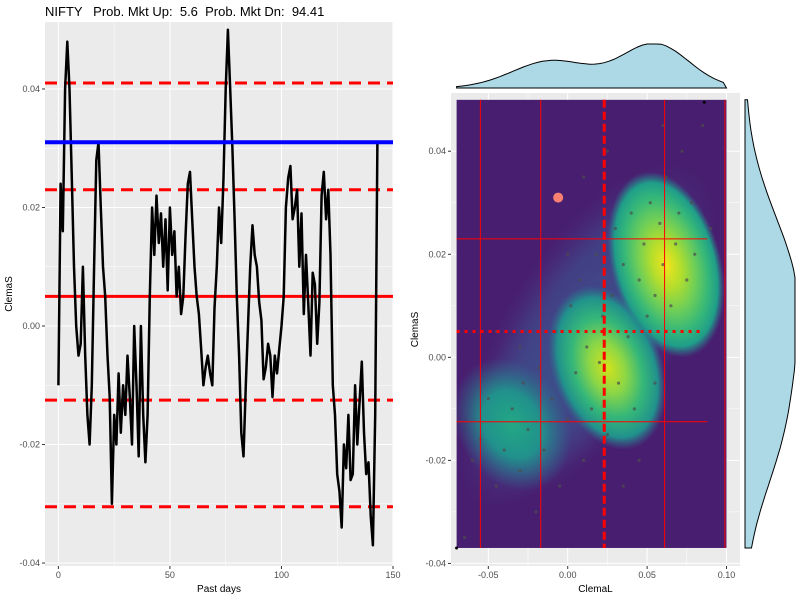  I want to click on marginal-density-y, so click(770, 324).